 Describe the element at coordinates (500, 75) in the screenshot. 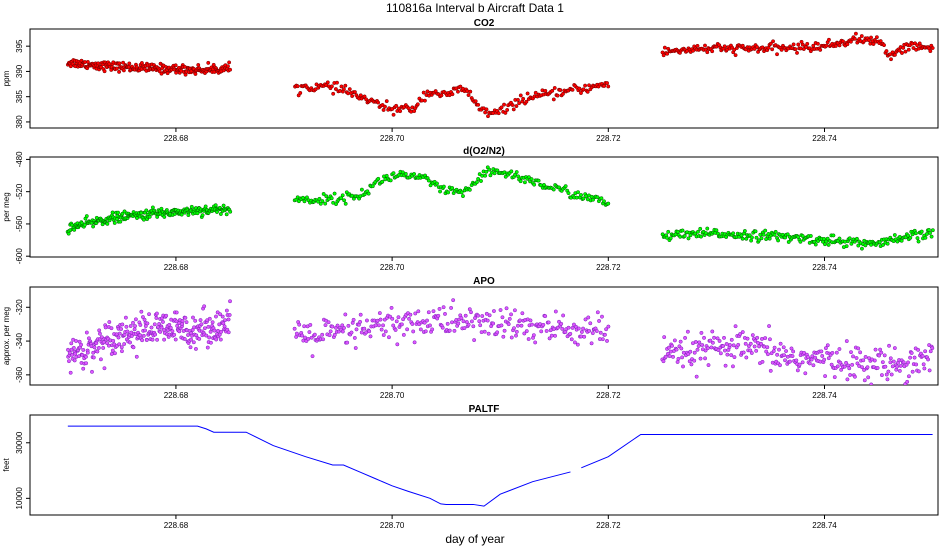

I see `series-co2` at that location.